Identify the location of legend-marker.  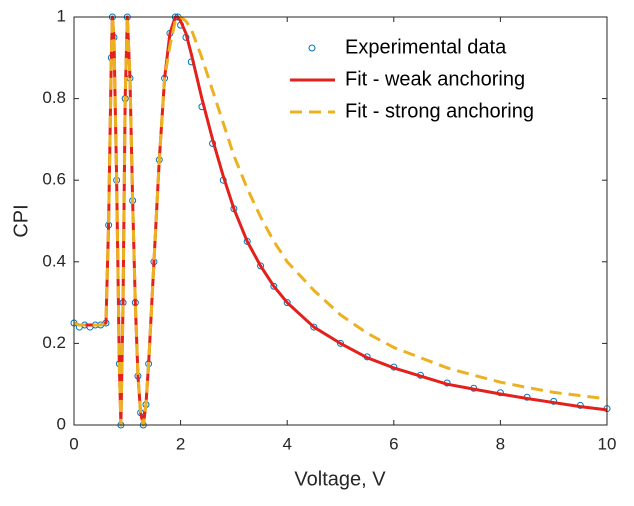
(312, 48).